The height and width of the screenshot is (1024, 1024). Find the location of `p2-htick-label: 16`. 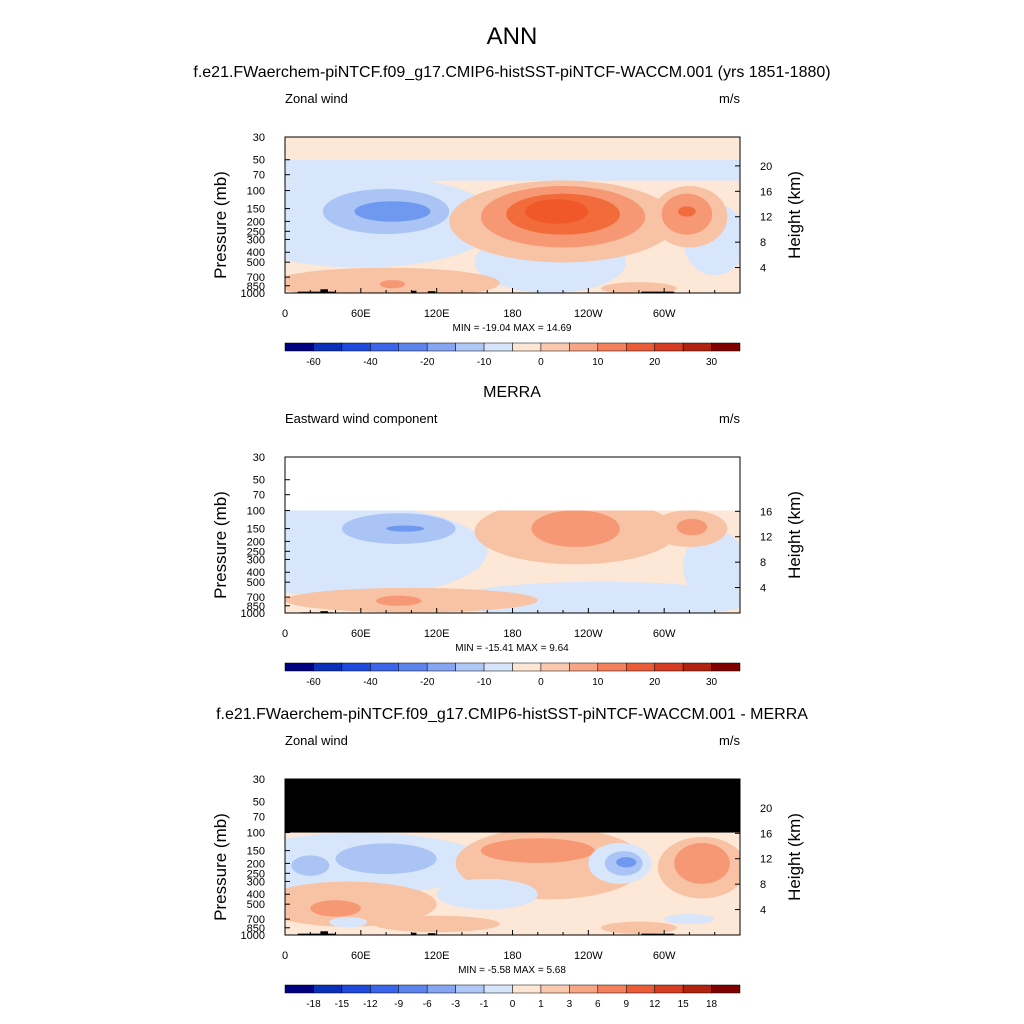

p2-htick-label: 16 is located at coordinates (766, 512).